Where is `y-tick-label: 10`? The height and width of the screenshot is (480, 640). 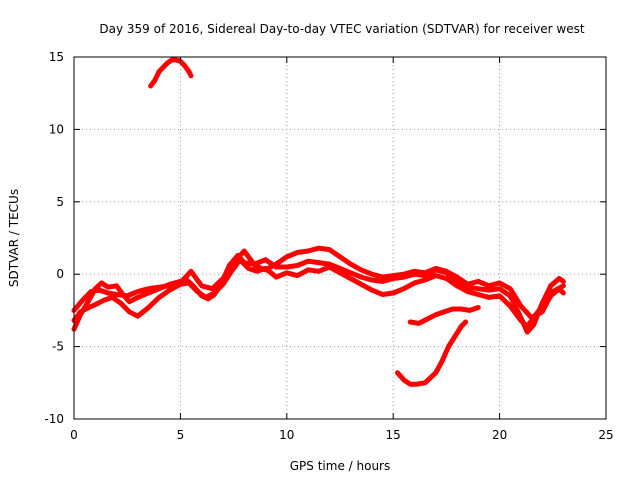
y-tick-label: 10 is located at coordinates (56, 129).